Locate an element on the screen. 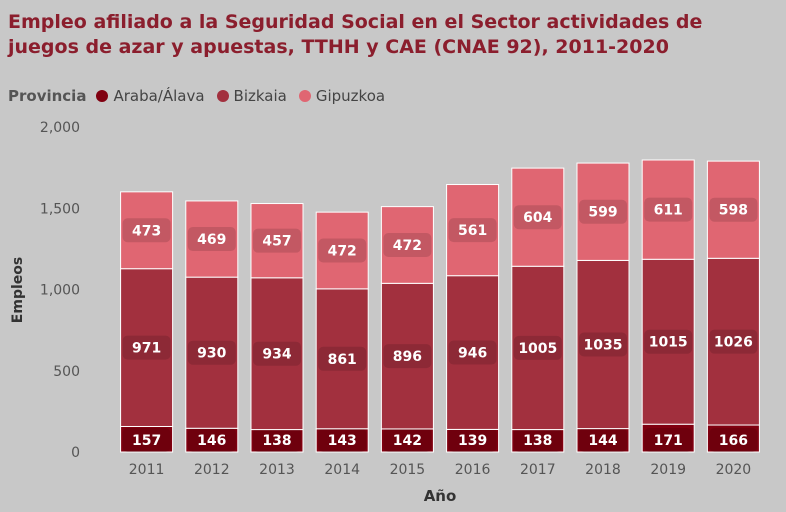 This screenshot has width=786, height=512. legend-dot-araba is located at coordinates (102, 96).